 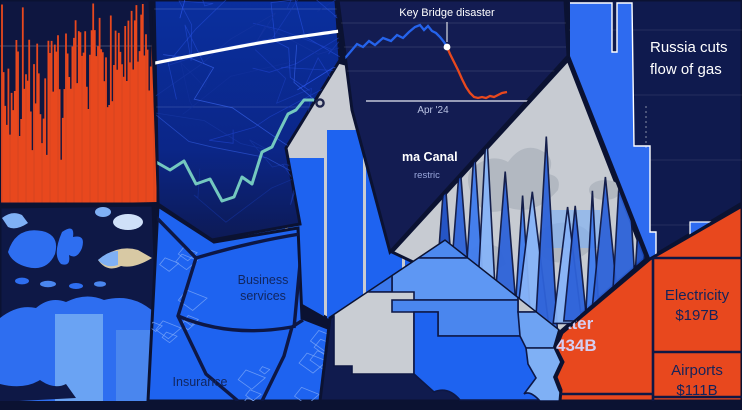 I want to click on annotation-label: Key Bridge disaster, so click(x=447, y=13).